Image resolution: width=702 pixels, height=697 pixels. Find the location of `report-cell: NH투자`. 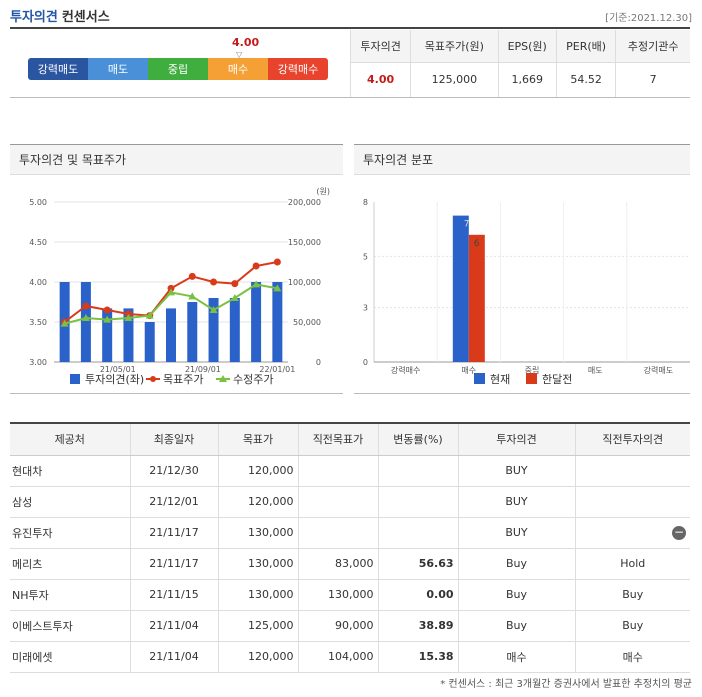

report-cell: NH투자 is located at coordinates (70, 595).